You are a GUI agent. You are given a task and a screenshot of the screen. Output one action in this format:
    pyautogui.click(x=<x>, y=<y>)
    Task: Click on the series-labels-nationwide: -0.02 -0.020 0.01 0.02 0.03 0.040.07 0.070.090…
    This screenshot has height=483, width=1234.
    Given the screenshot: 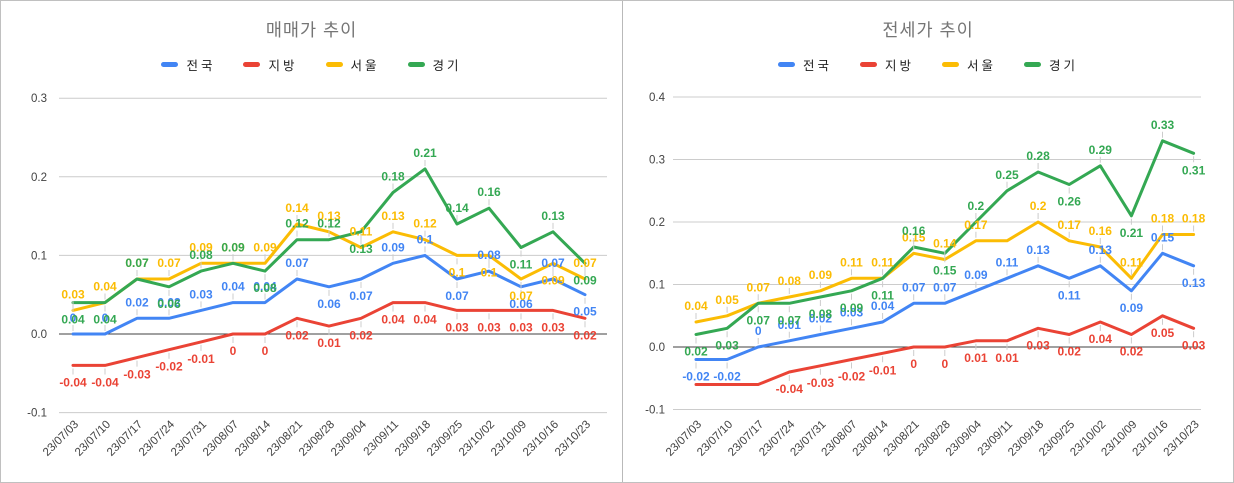 What is the action you would take?
    pyautogui.click(x=943, y=306)
    